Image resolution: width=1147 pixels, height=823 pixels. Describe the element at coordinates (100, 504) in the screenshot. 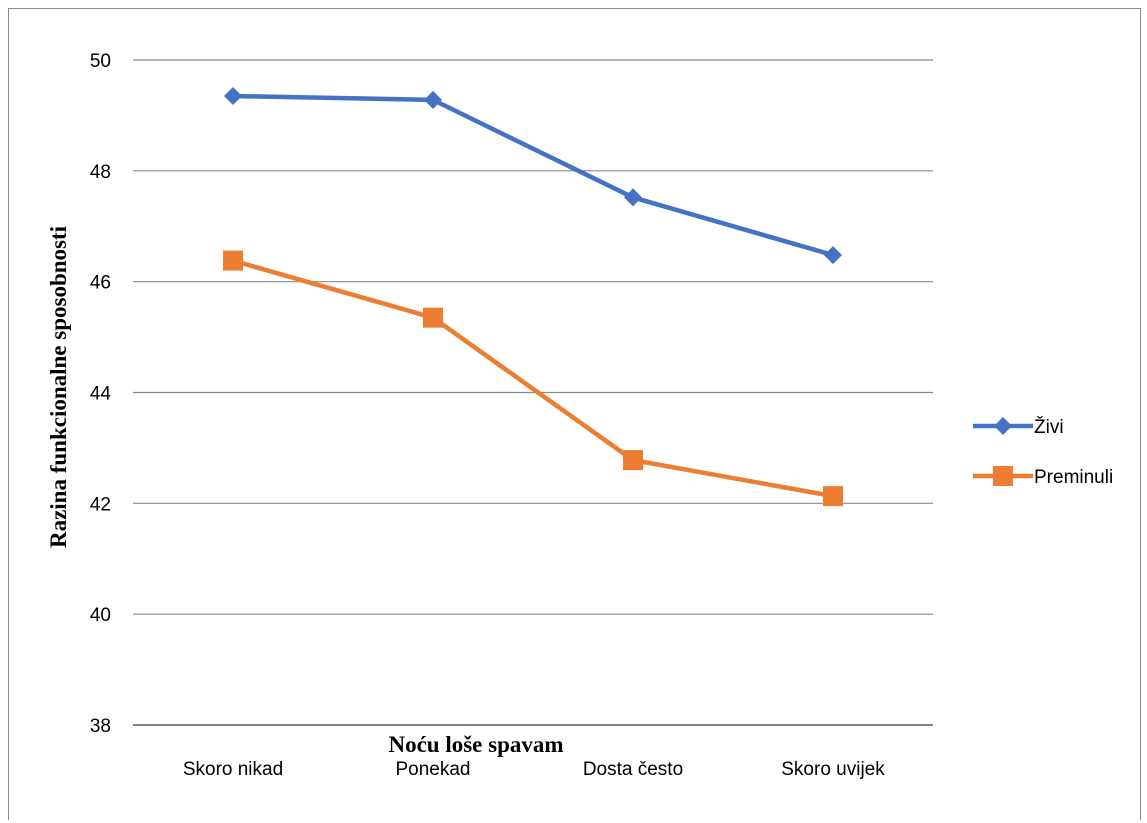

I see `y-tick-label: 42` at that location.